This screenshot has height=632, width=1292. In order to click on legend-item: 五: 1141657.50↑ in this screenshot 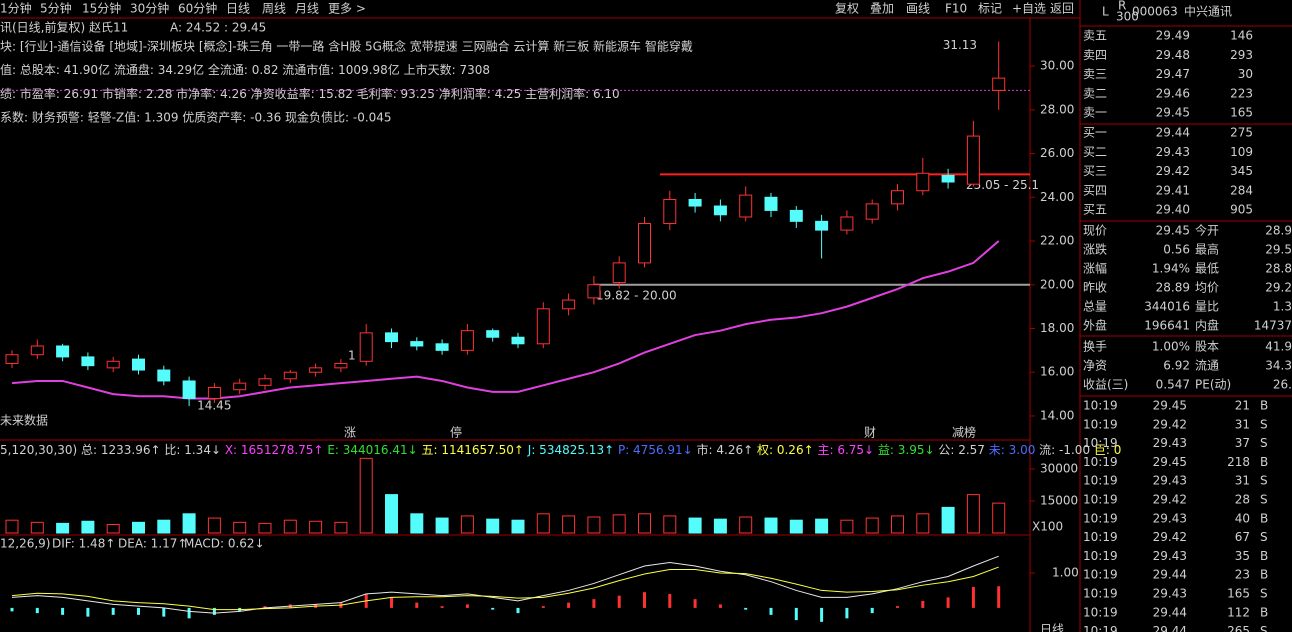, I will do `click(471, 450)`.